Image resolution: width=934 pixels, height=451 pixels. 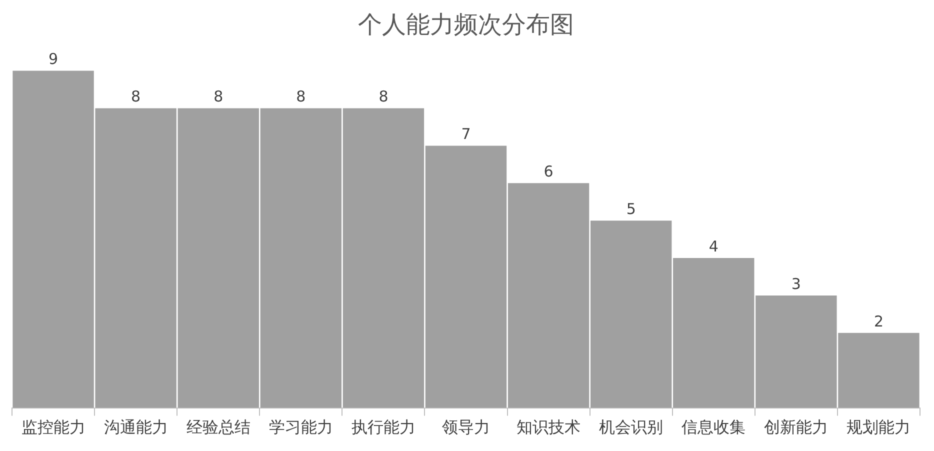 What do you see at coordinates (549, 171) in the screenshot?
I see `data-label: 6` at bounding box center [549, 171].